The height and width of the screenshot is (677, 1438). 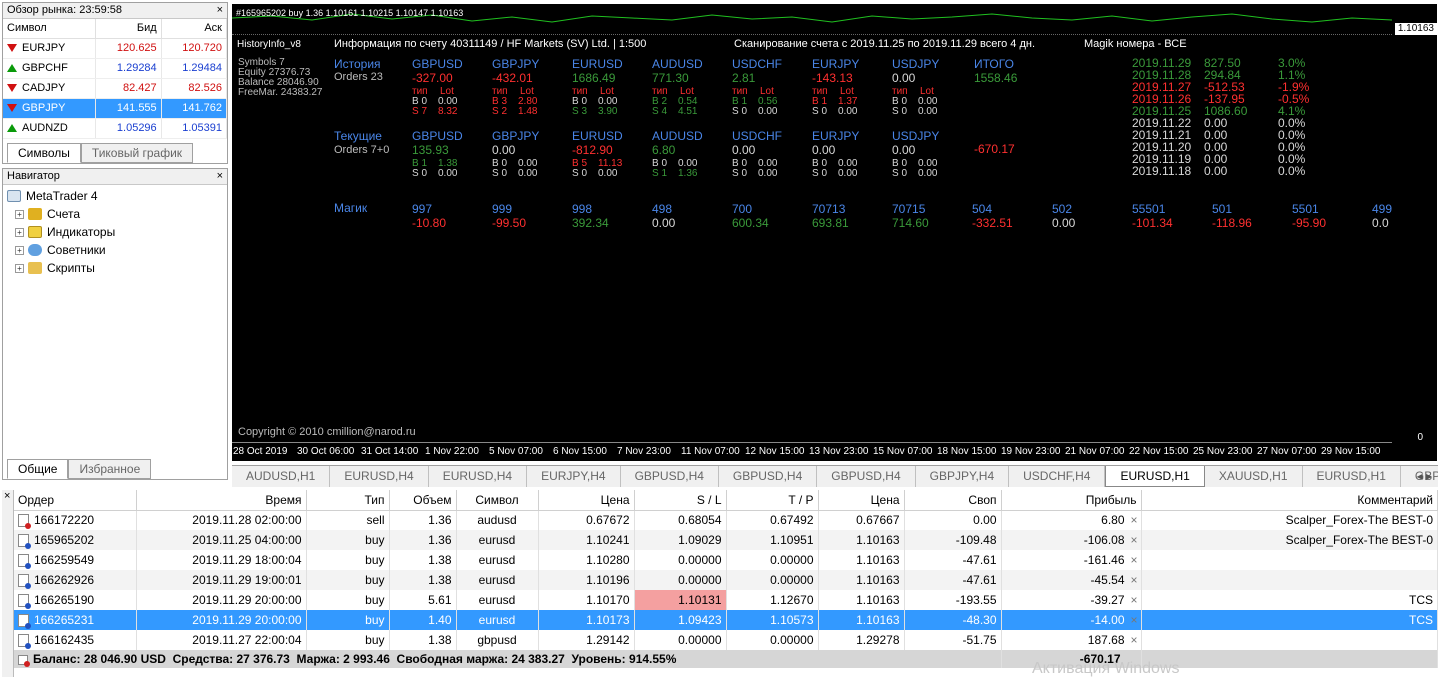 I want to click on buy-count: B 1, so click(x=420, y=163).